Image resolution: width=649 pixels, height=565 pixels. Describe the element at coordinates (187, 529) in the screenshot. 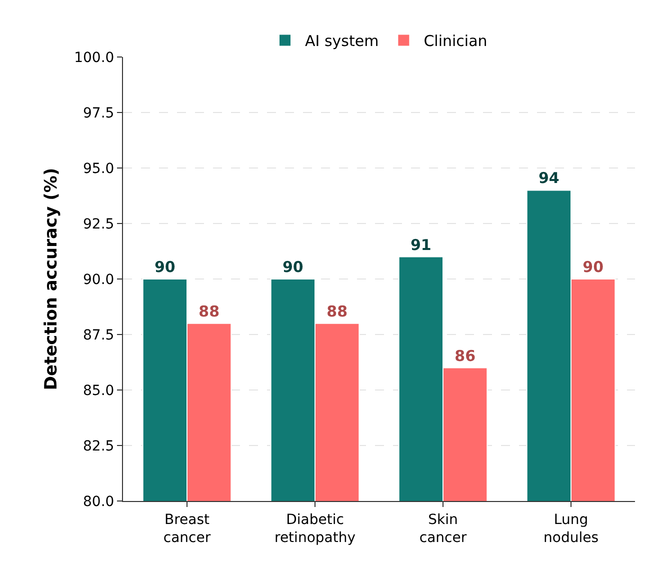

I see `x-tick-label: Breast cancer` at that location.